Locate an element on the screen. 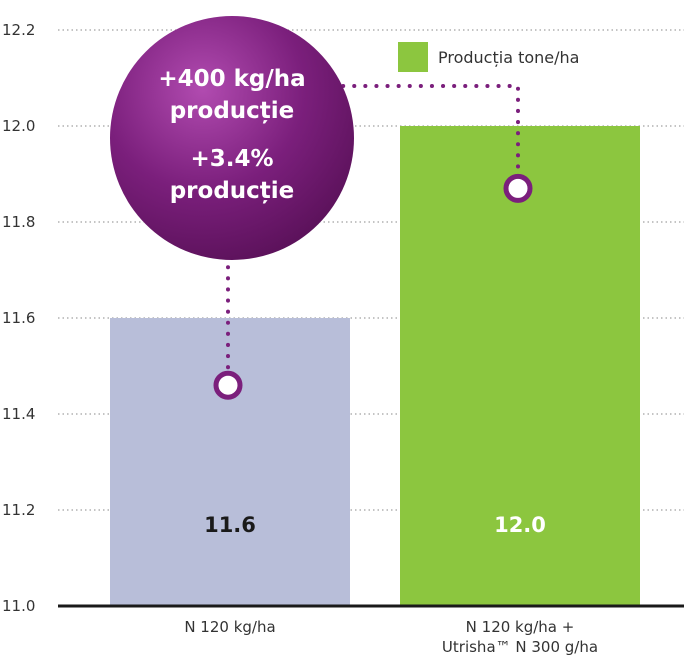 The height and width of the screenshot is (657, 684). x-category-label: N 120 kg/ha + Utrisha™ N 300 g/ha is located at coordinates (520, 637).